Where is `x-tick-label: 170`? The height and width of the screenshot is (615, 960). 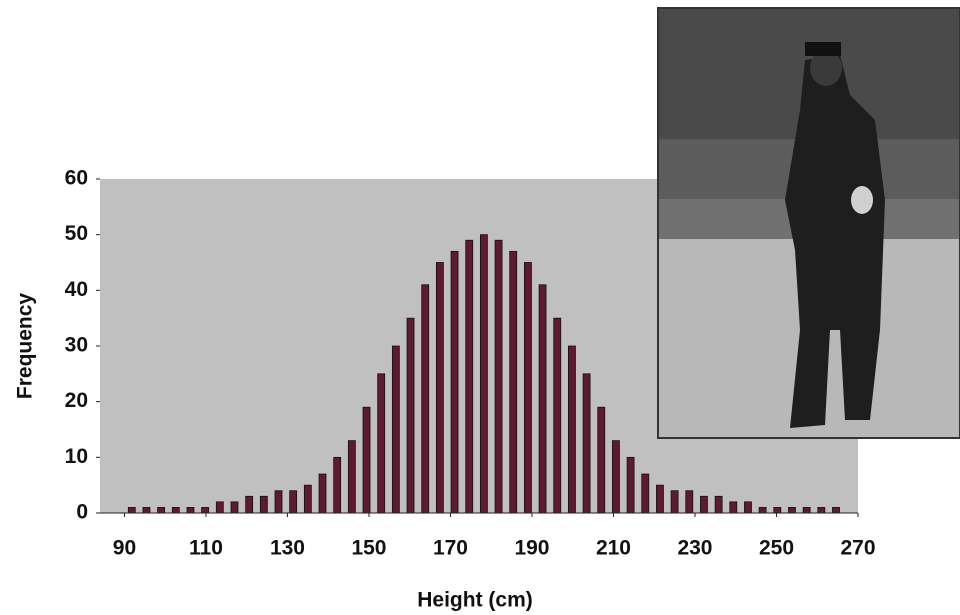
x-tick-label: 170 is located at coordinates (450, 548).